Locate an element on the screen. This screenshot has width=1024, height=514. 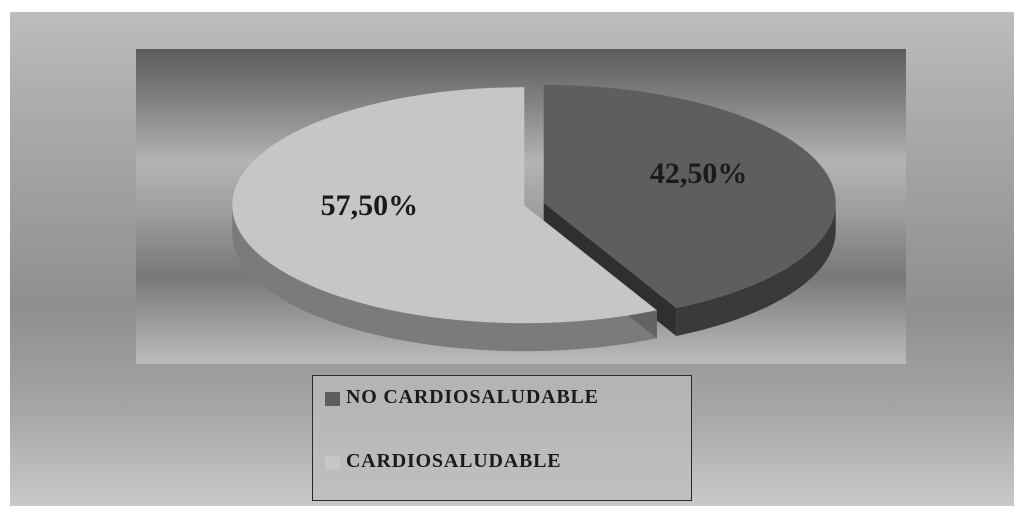
pie-side-no-cardiosaludable is located at coordinates (756, 269).